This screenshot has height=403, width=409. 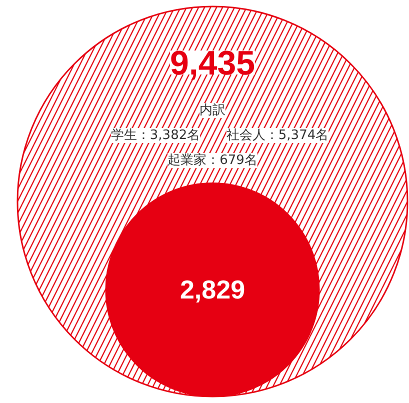 I want to click on text: 学生：3,382名, so click(x=155, y=135).